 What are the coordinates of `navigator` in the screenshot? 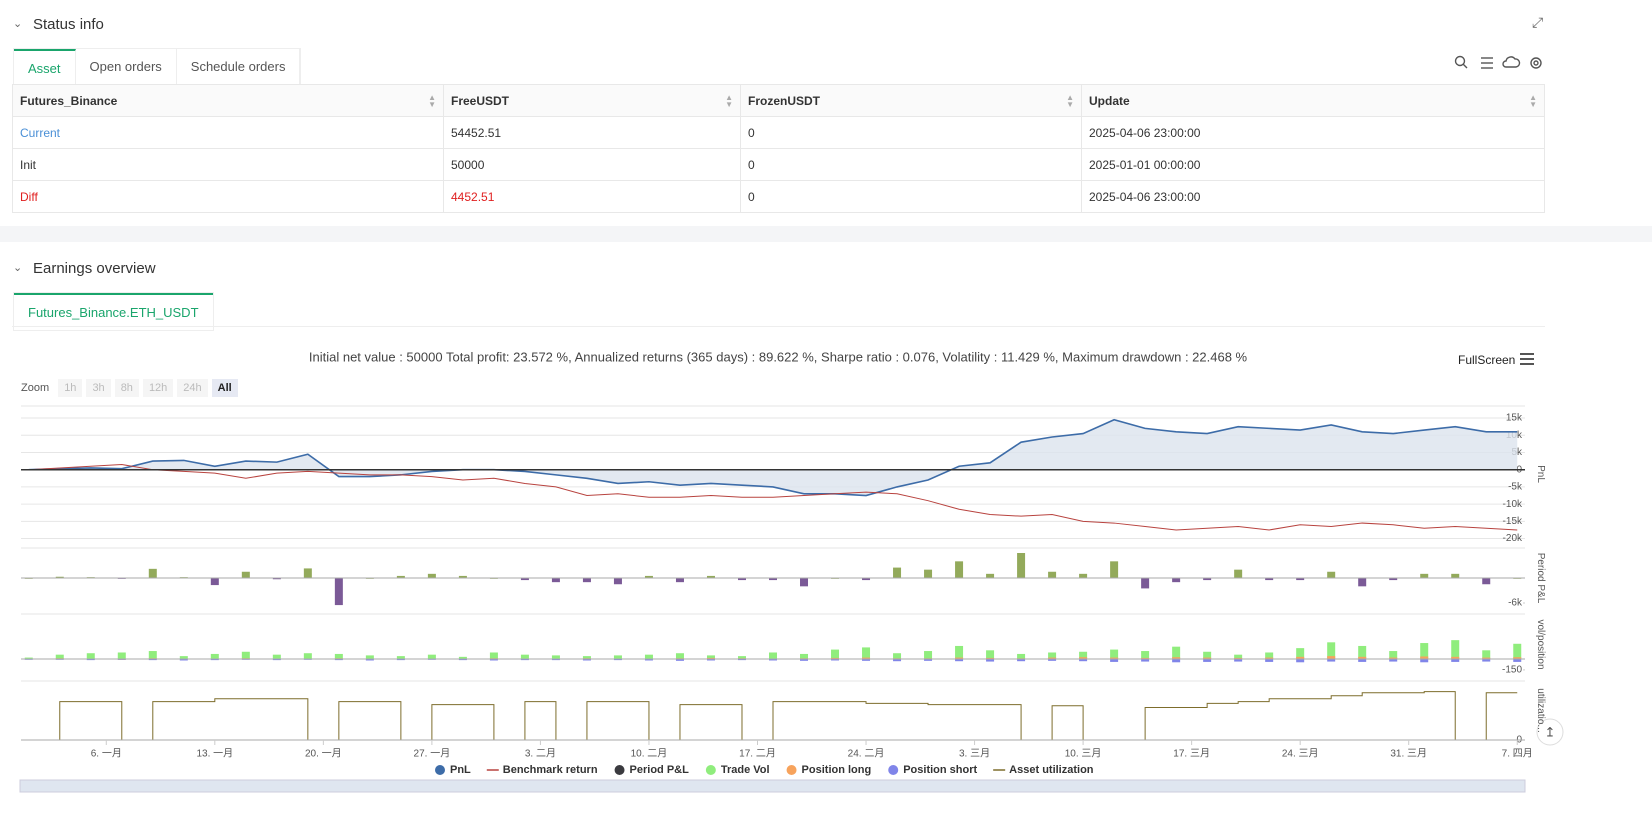 It's located at (772, 786).